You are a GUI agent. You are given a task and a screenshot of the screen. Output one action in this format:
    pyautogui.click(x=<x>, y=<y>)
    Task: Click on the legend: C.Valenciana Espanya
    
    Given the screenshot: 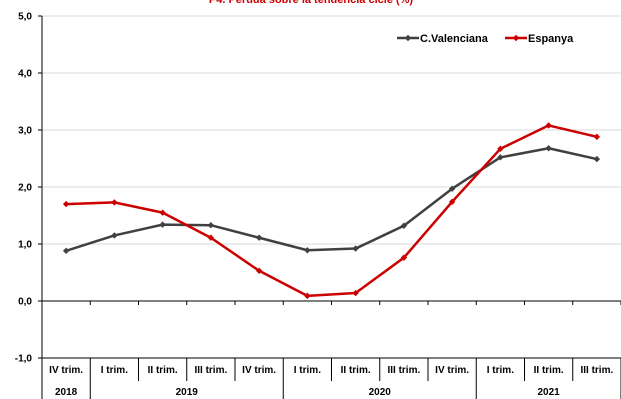 What is the action you would take?
    pyautogui.click(x=485, y=39)
    